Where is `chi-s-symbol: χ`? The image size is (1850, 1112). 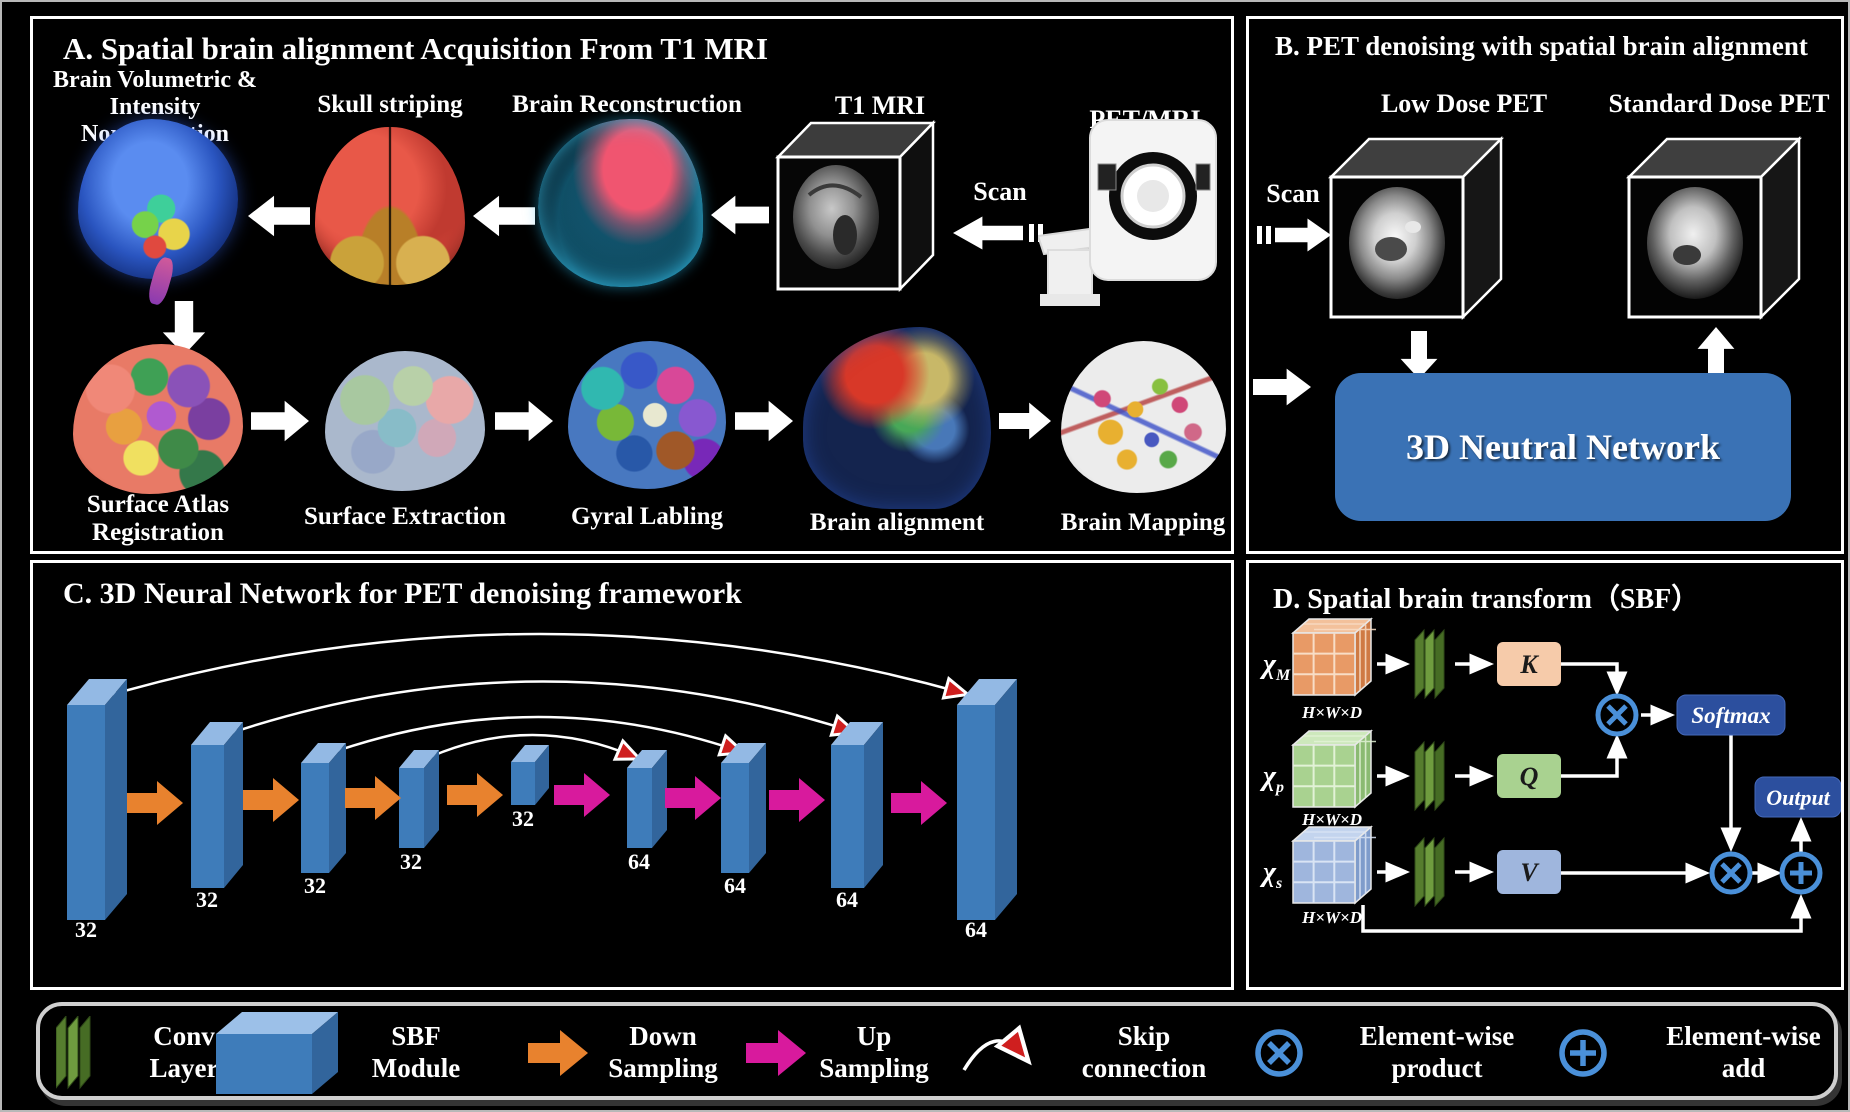
chi-s-symbol: χ is located at coordinates (1268, 872).